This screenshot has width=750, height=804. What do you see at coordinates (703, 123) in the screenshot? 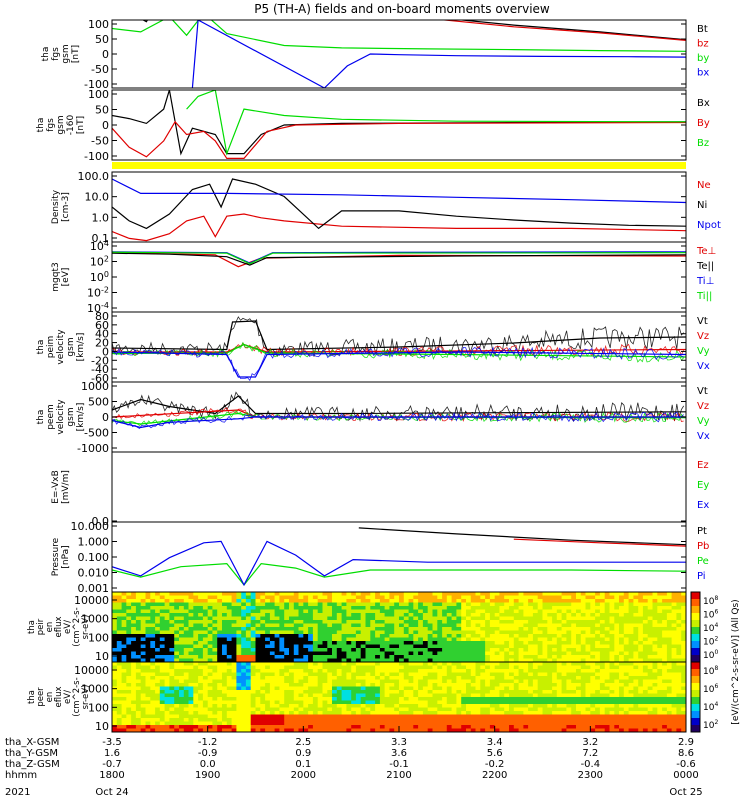
I see `legend-By: By` at bounding box center [703, 123].